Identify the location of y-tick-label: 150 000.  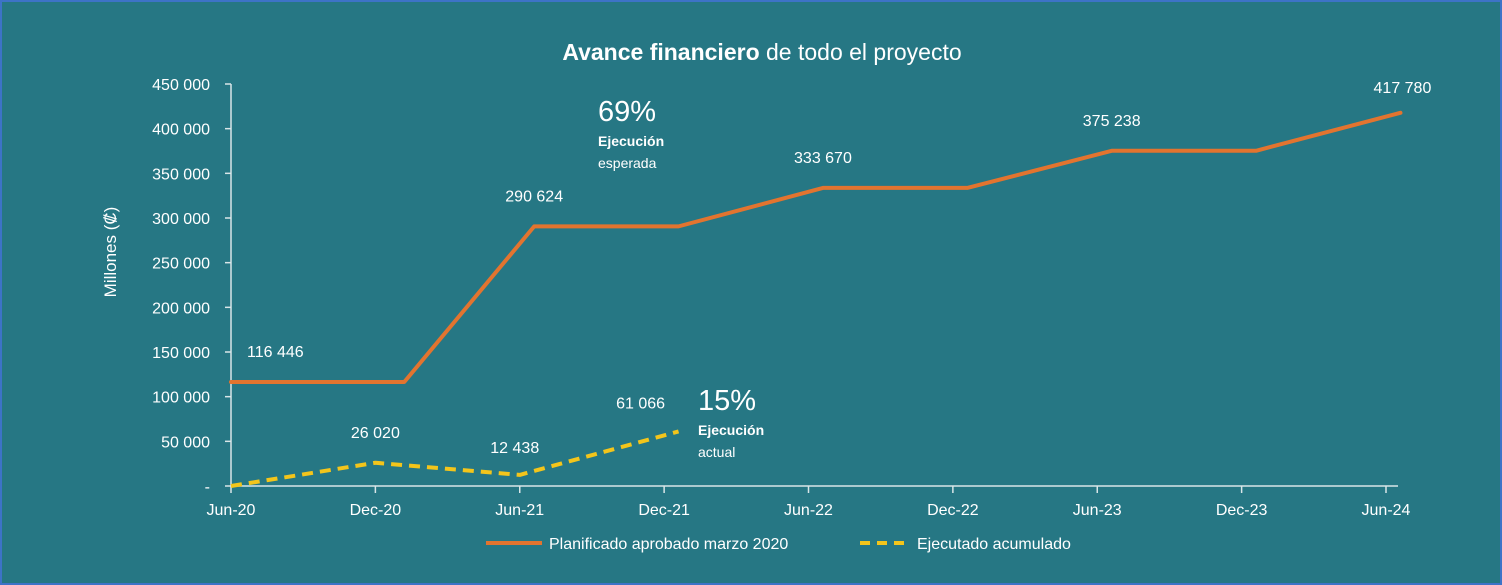
(181, 353).